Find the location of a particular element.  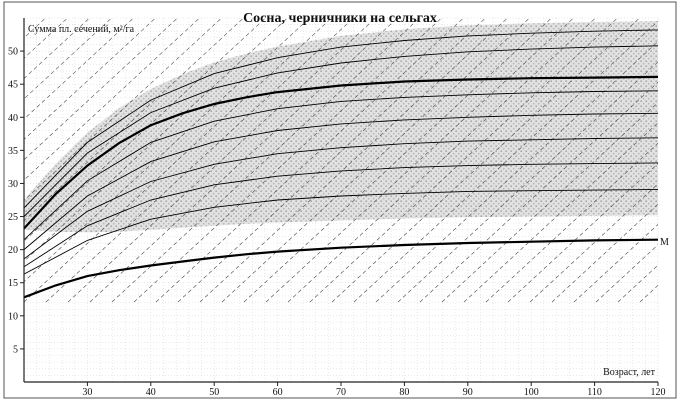

y-tick-label: 10 is located at coordinates (13, 316).